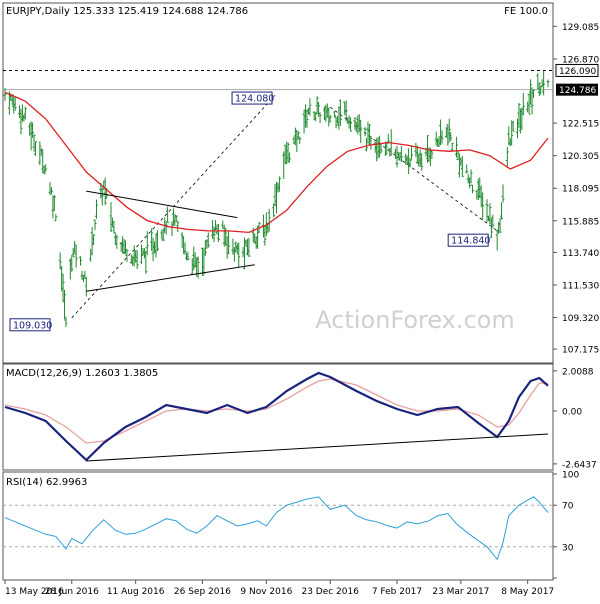 This screenshot has height=604, width=600. What do you see at coordinates (580, 190) in the screenshot?
I see `price-y-tick-label: 118.095` at bounding box center [580, 190].